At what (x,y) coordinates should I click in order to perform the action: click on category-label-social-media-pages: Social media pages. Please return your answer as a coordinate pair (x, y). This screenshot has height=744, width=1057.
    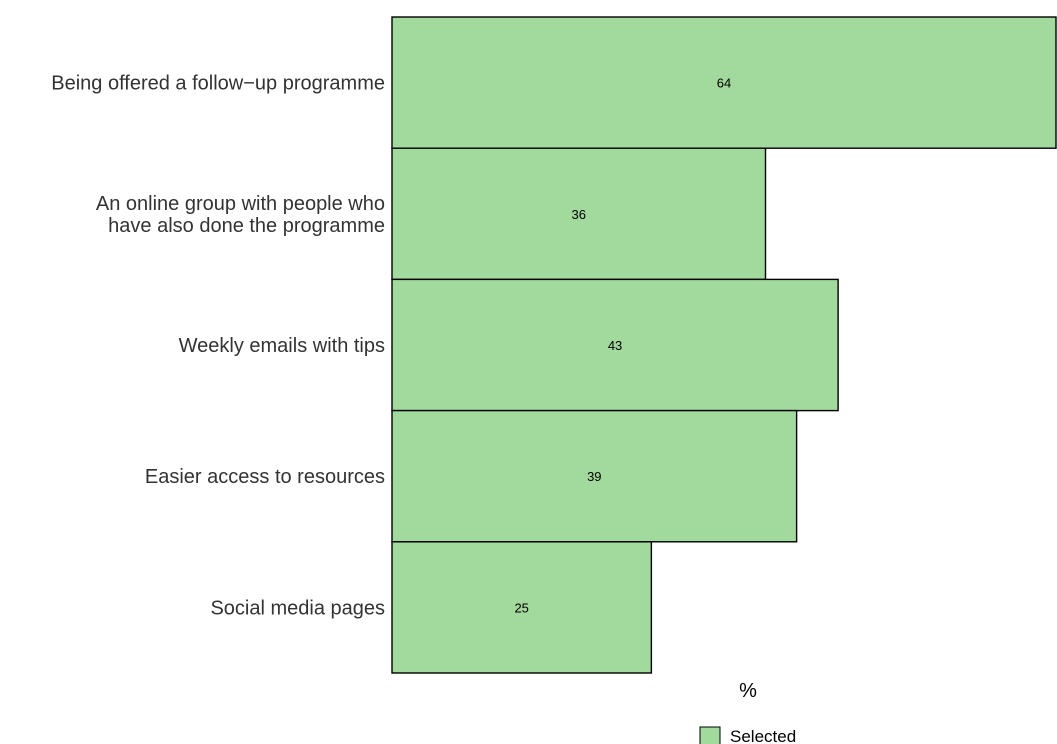
    Looking at the image, I should click on (297, 608).